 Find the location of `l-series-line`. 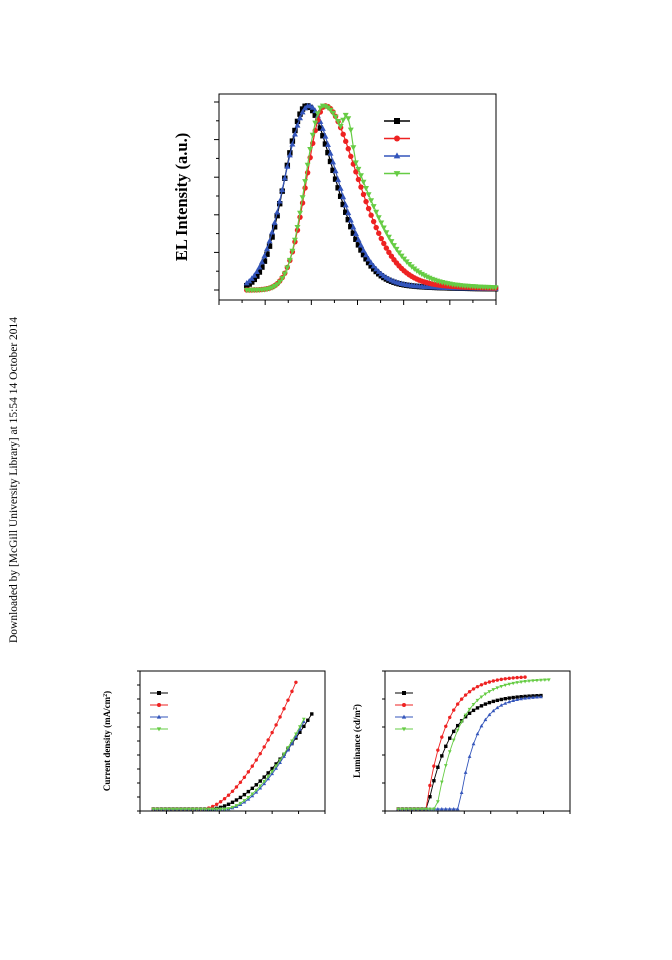

l-series-line is located at coordinates (462, 743).